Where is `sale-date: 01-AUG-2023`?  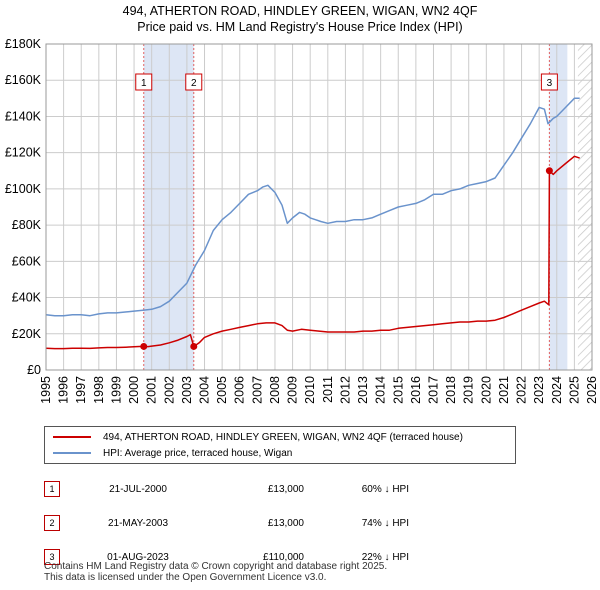 sale-date: 01-AUG-2023 is located at coordinates (138, 557).